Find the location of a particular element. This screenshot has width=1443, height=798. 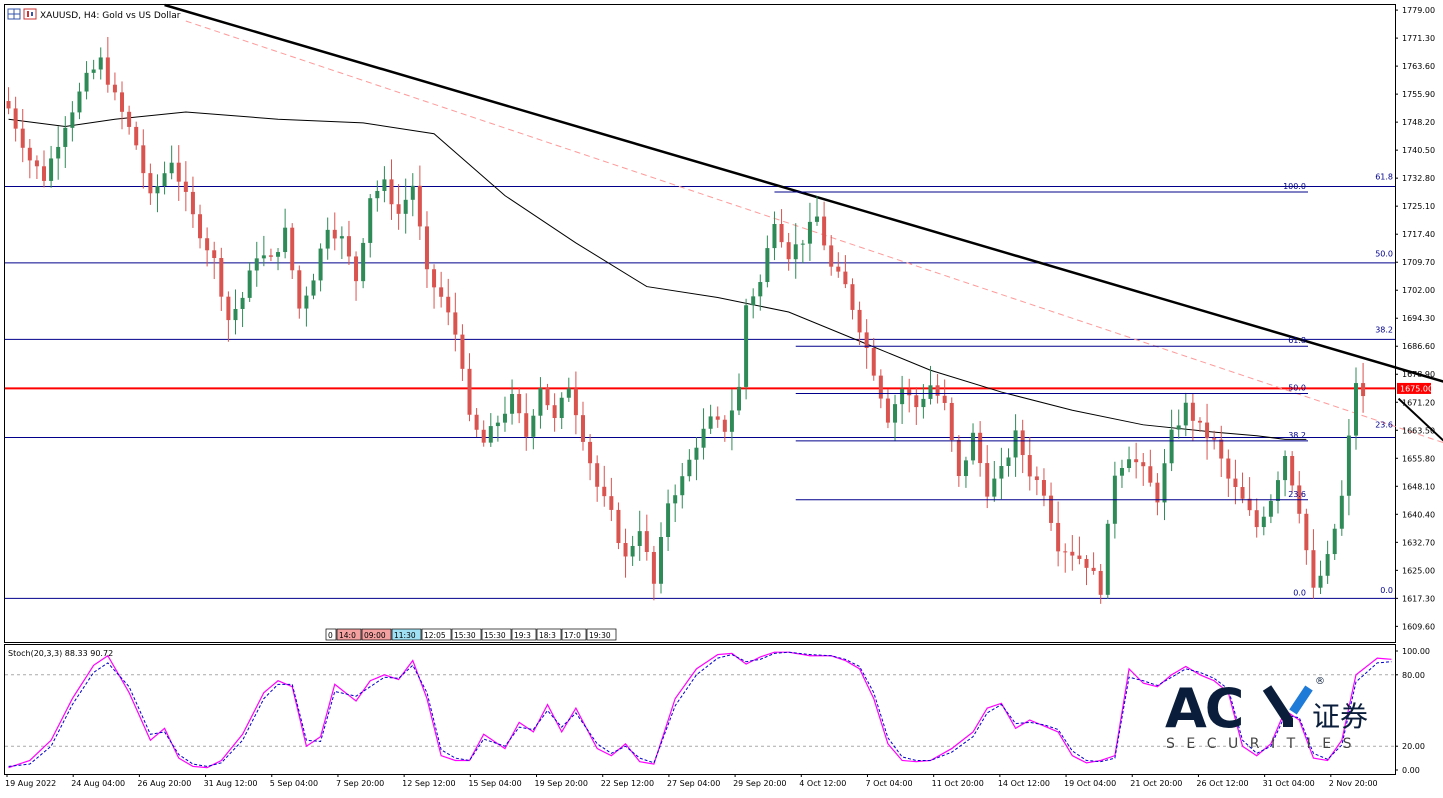

chart-type-icon is located at coordinates (30, 14).